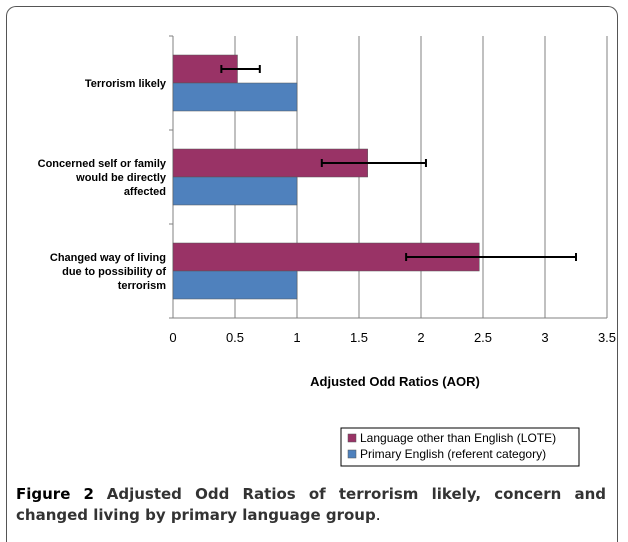  What do you see at coordinates (102, 164) in the screenshot?
I see `category-label: Concerned self or family` at bounding box center [102, 164].